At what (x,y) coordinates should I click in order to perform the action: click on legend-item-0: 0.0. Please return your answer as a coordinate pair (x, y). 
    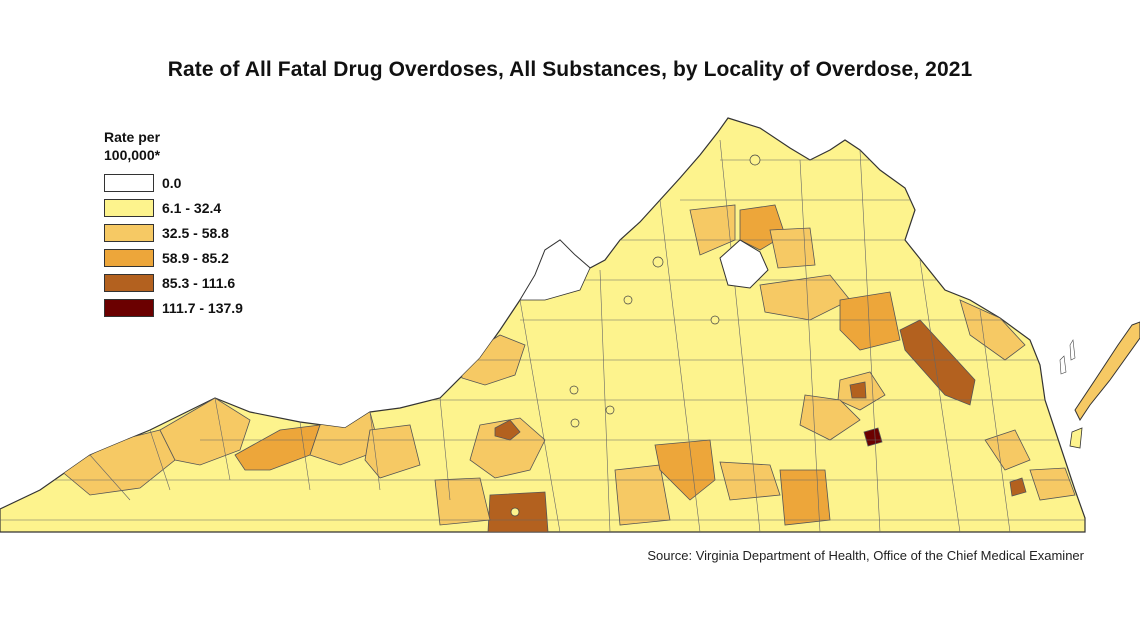
    Looking at the image, I should click on (173, 183).